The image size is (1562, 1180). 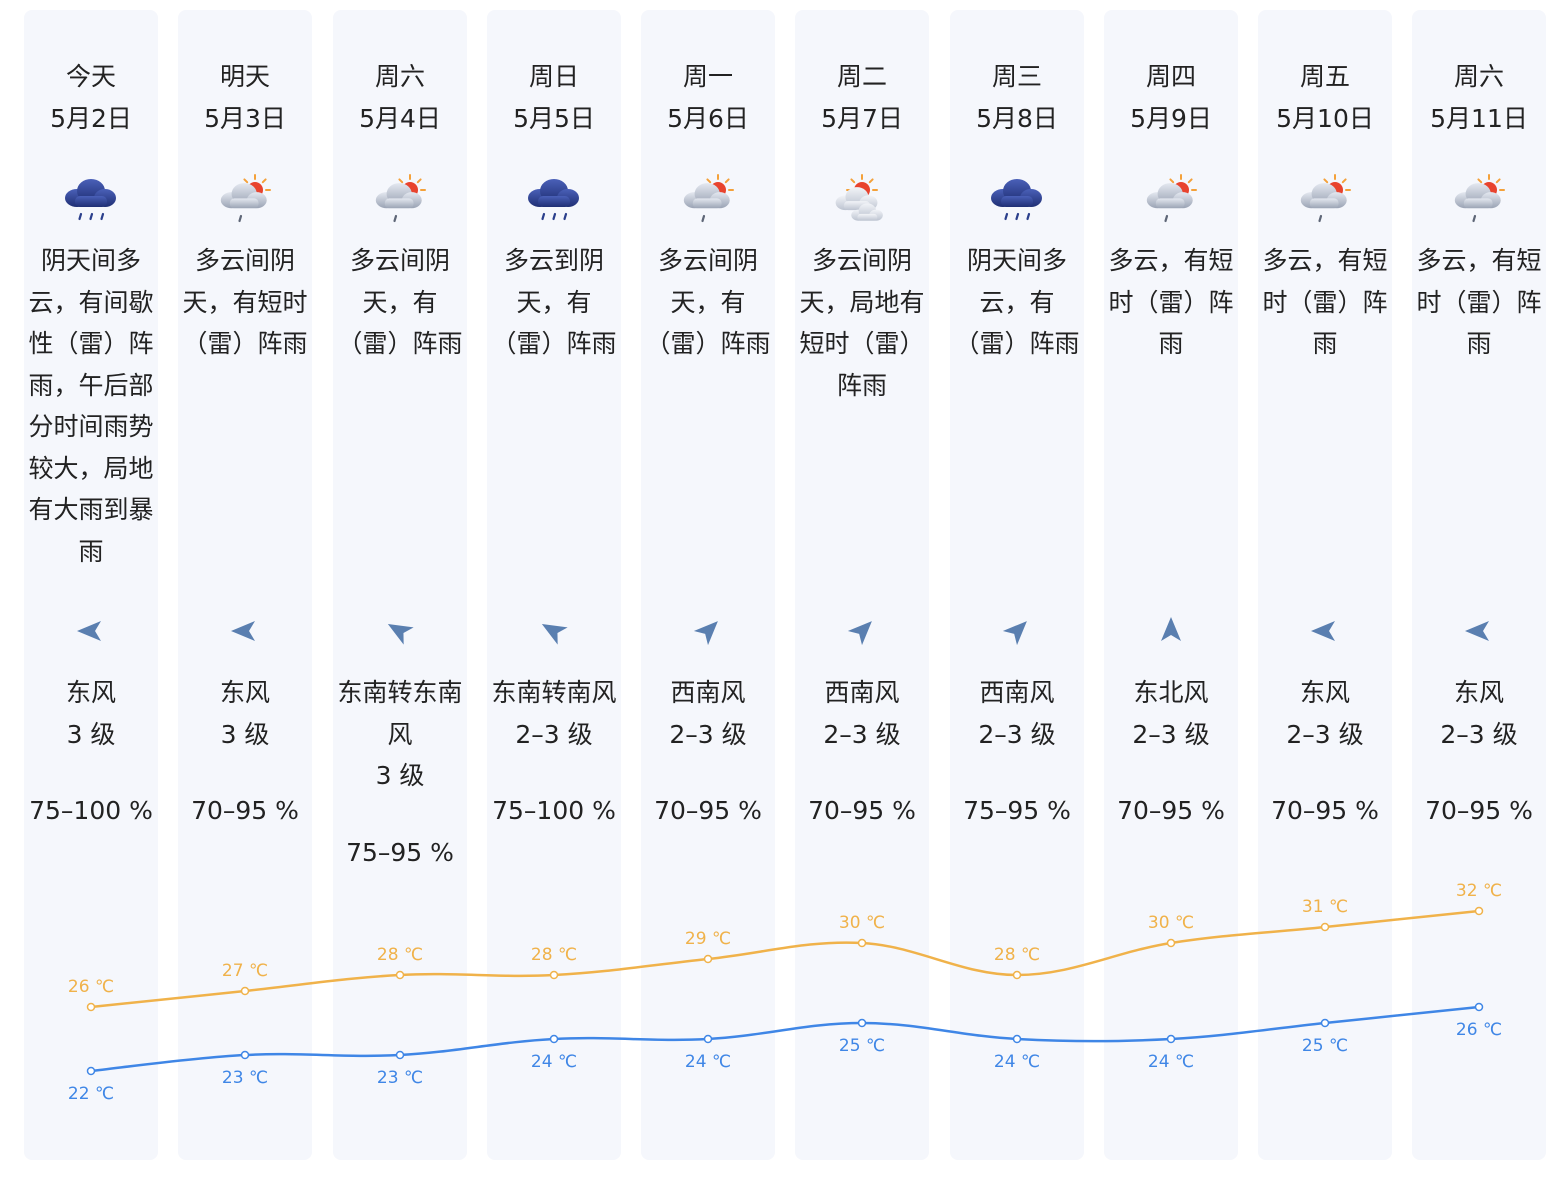 What do you see at coordinates (244, 76) in the screenshot?
I see `day-name: 明天` at bounding box center [244, 76].